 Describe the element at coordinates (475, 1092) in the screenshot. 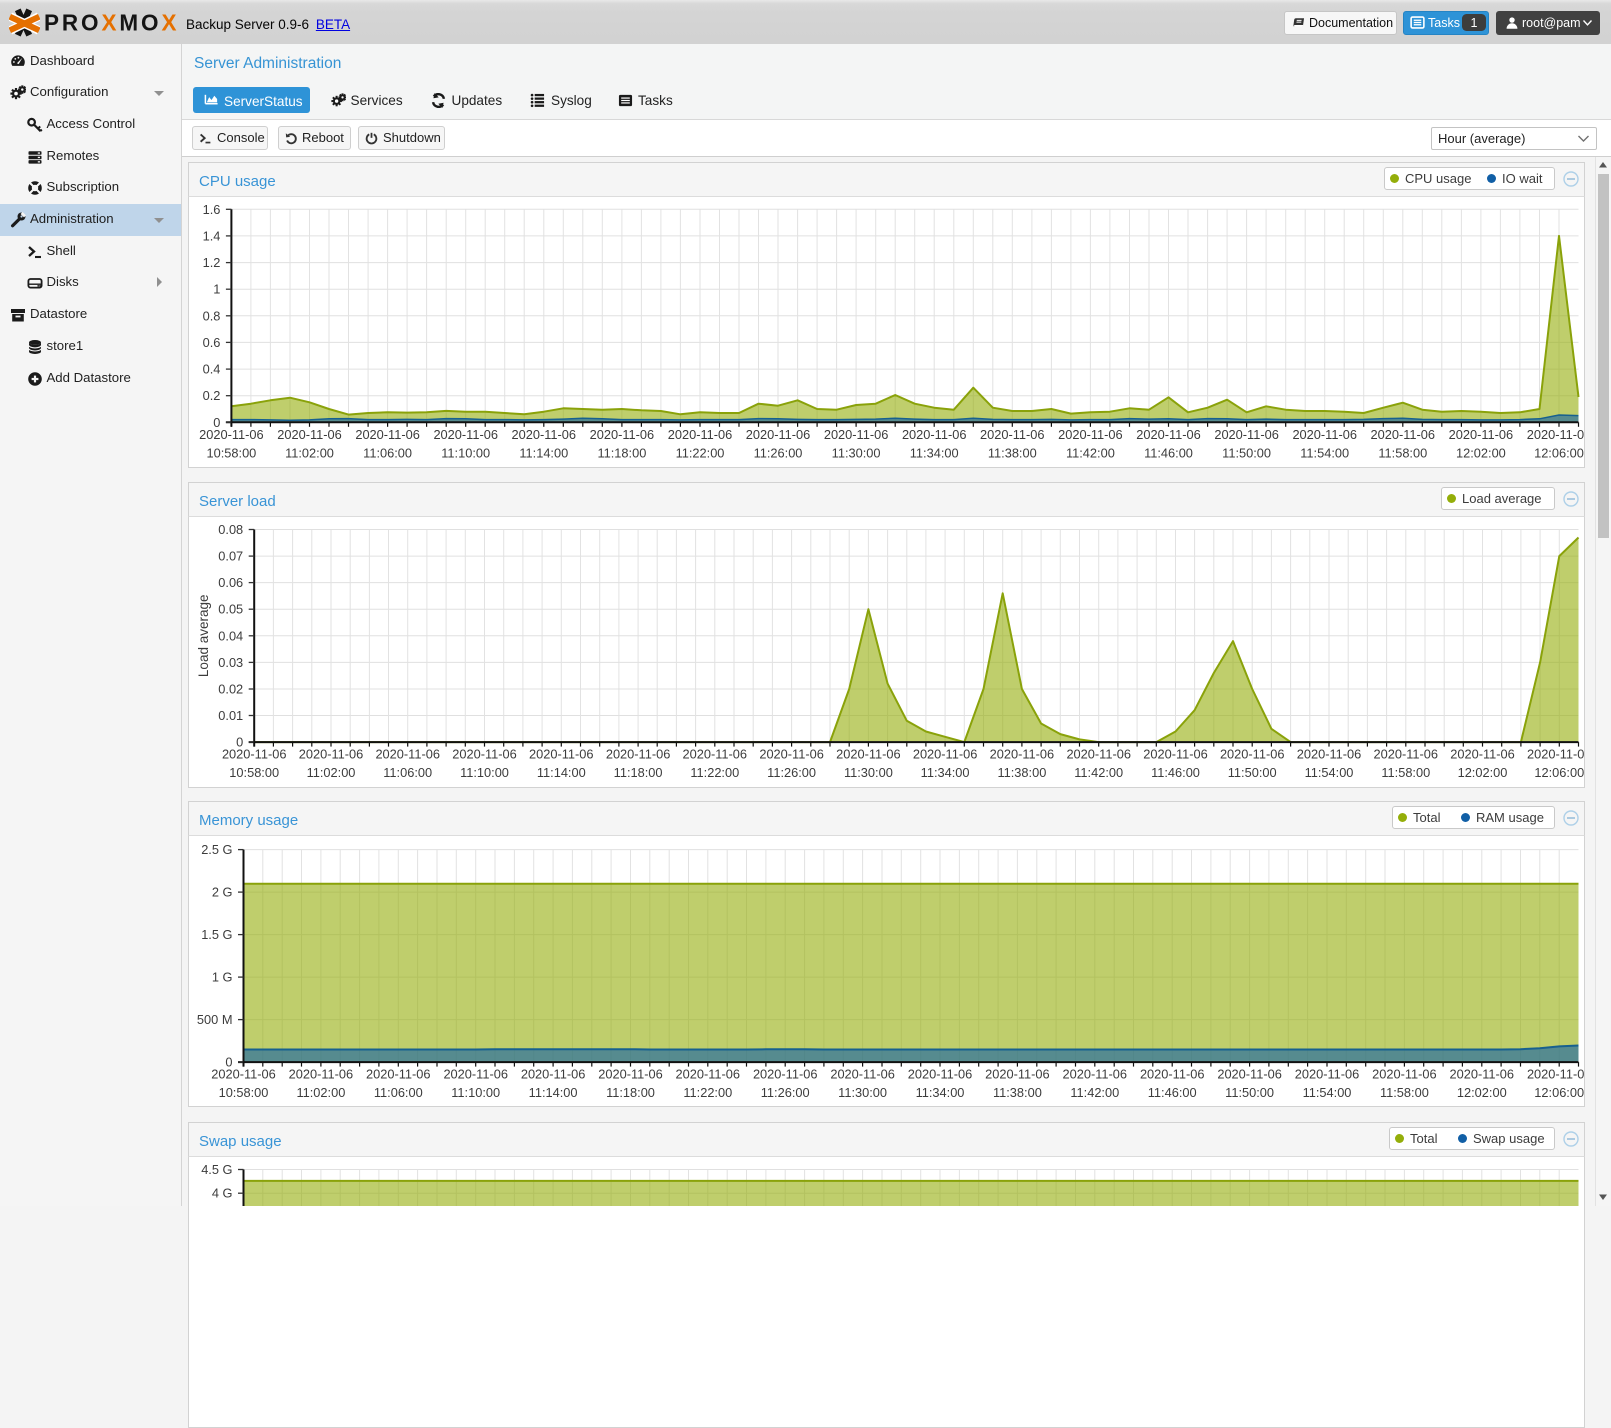

I see `svg-text: 11:10:00` at that location.